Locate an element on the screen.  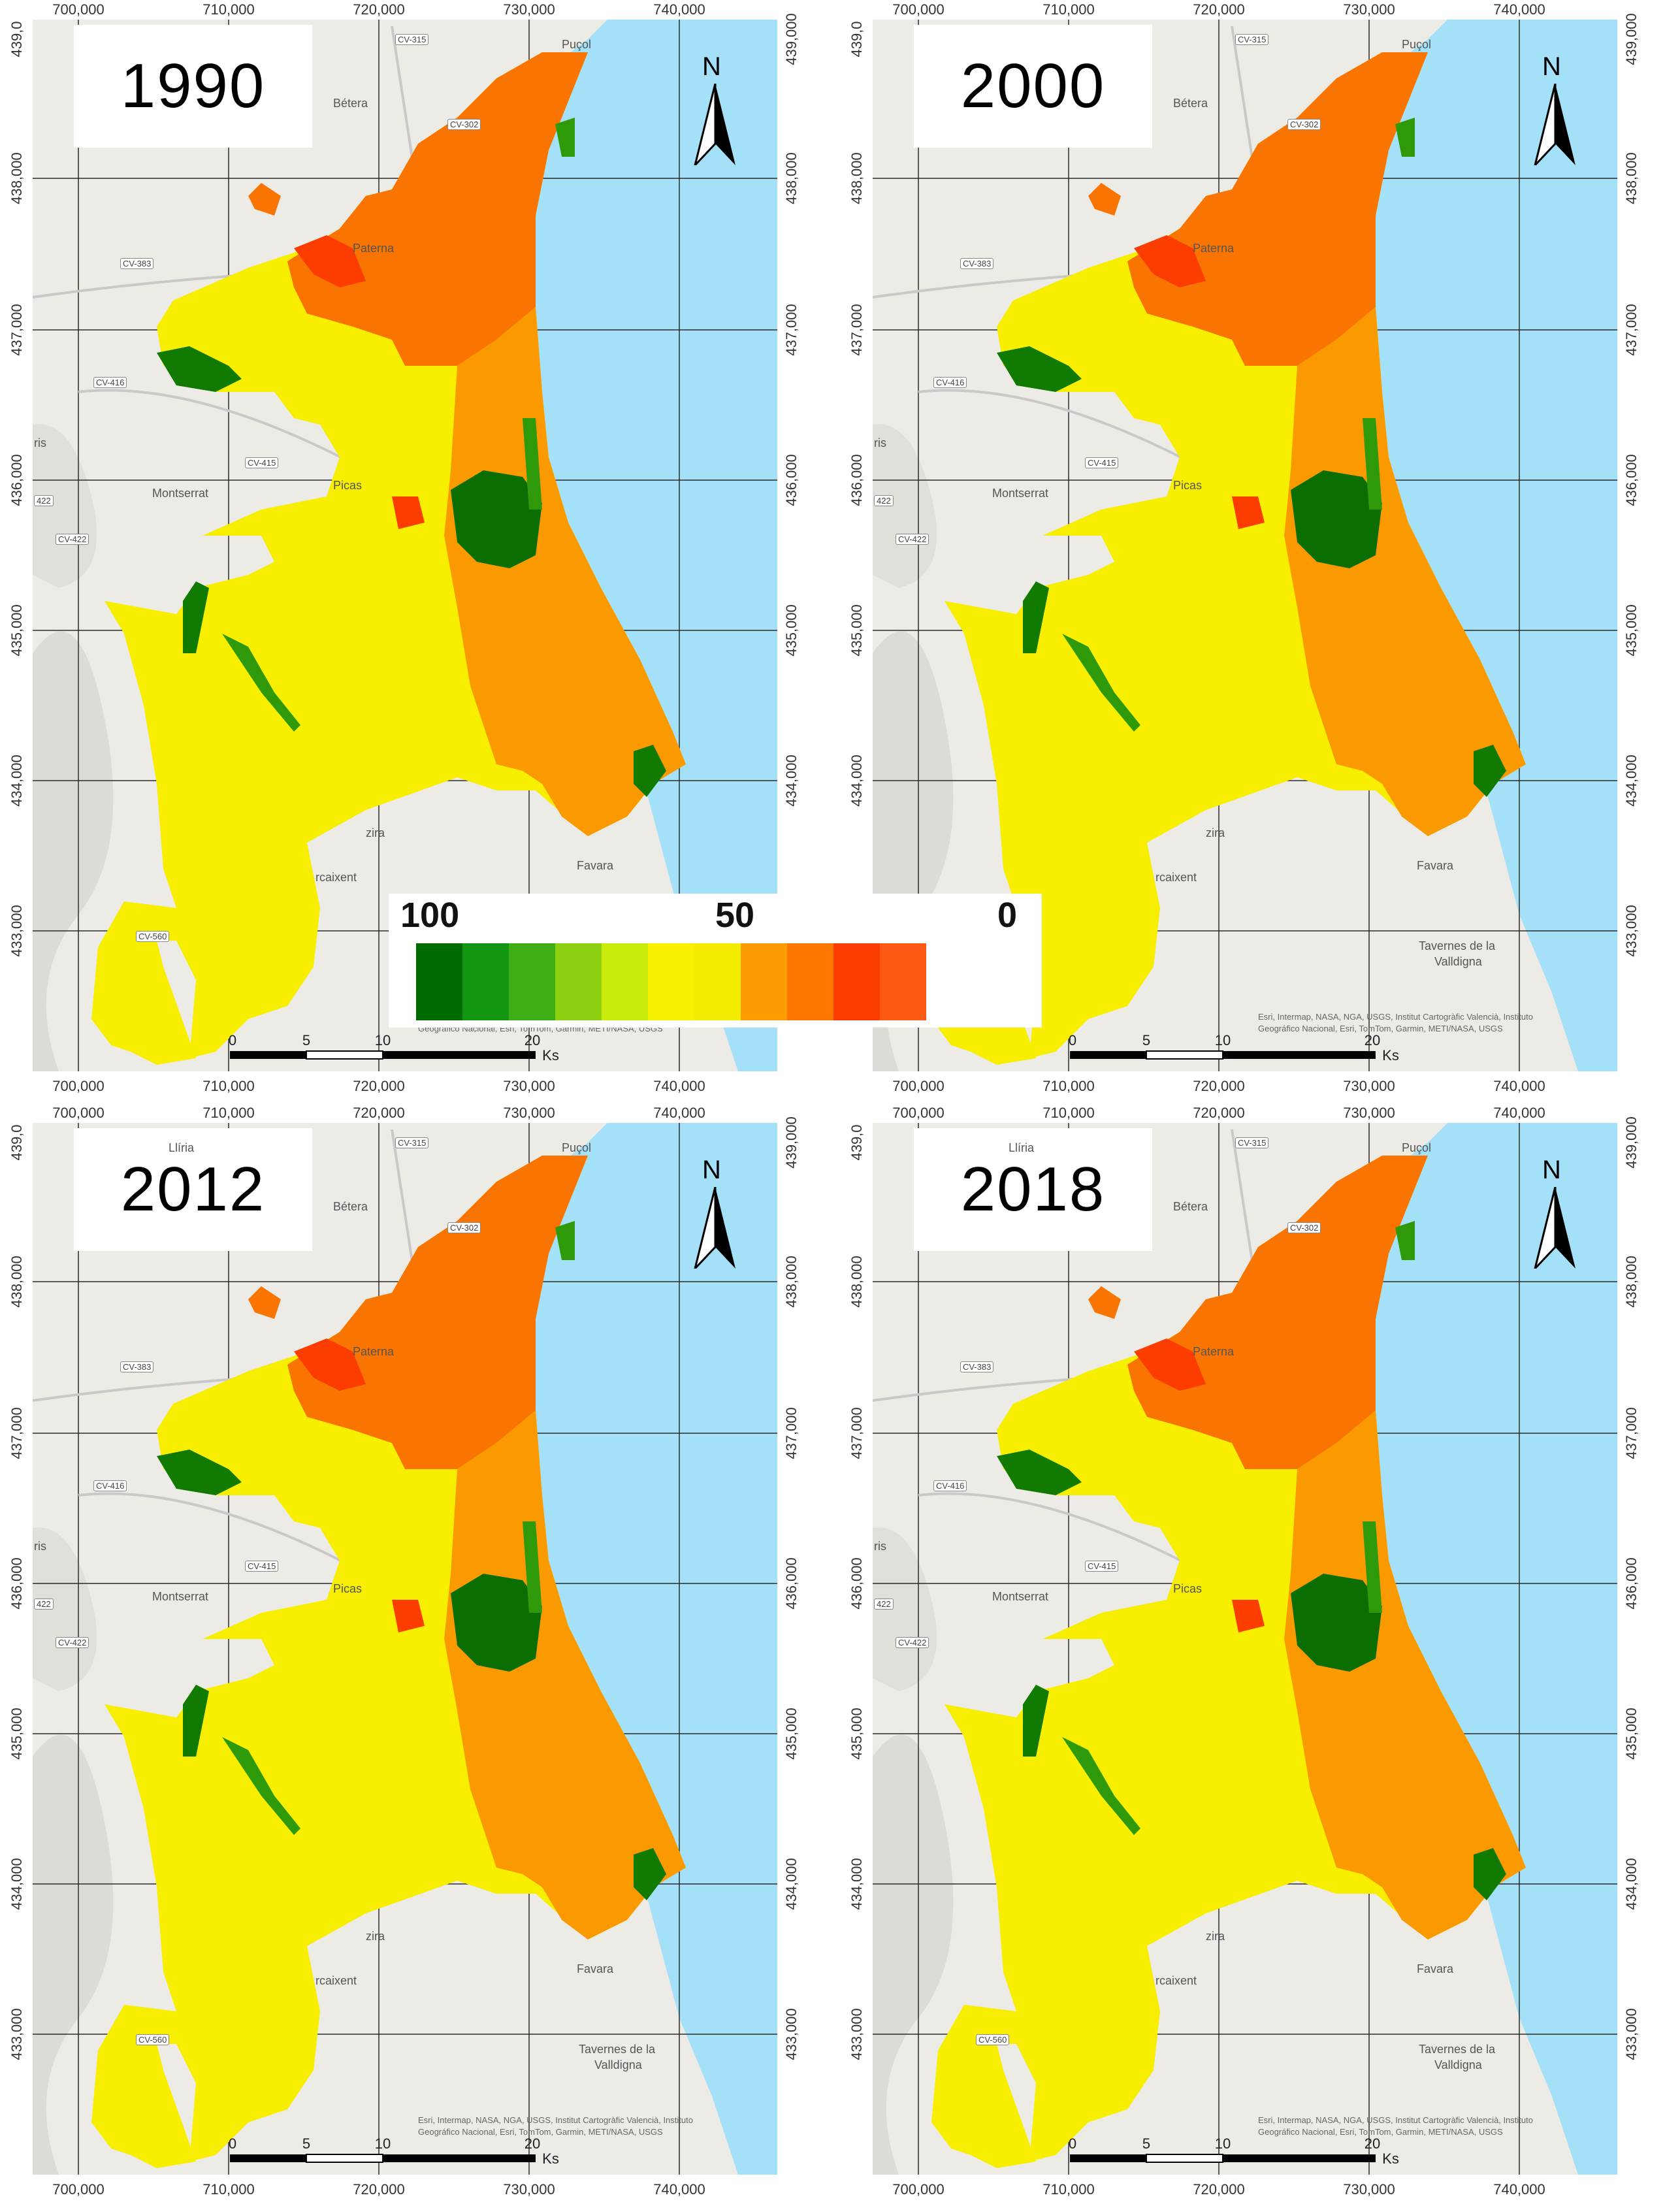
scale-tick: 10 is located at coordinates (1222, 1040).